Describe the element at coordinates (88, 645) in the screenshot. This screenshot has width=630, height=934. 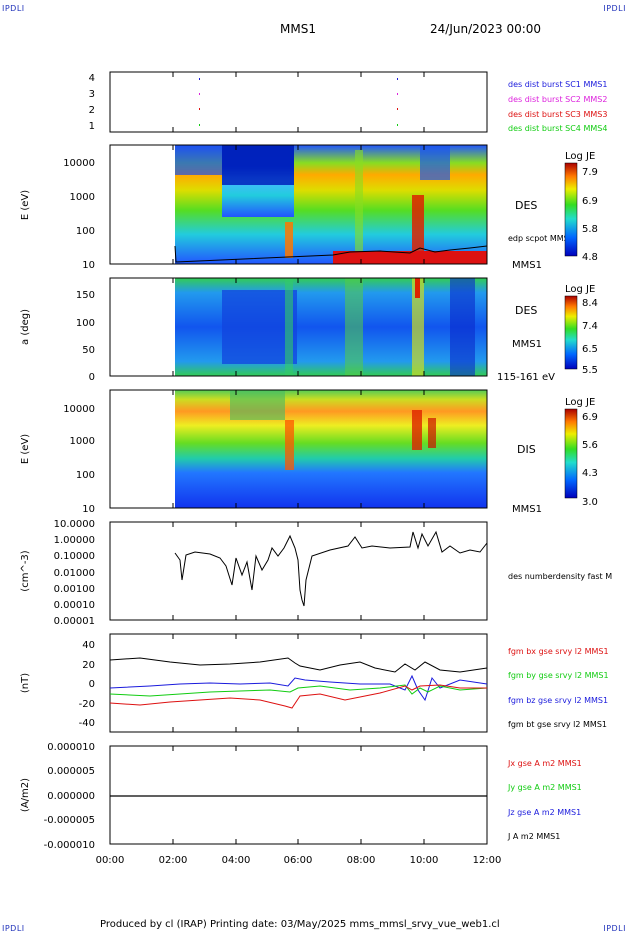
I see `fgm-tick-label: 40` at that location.